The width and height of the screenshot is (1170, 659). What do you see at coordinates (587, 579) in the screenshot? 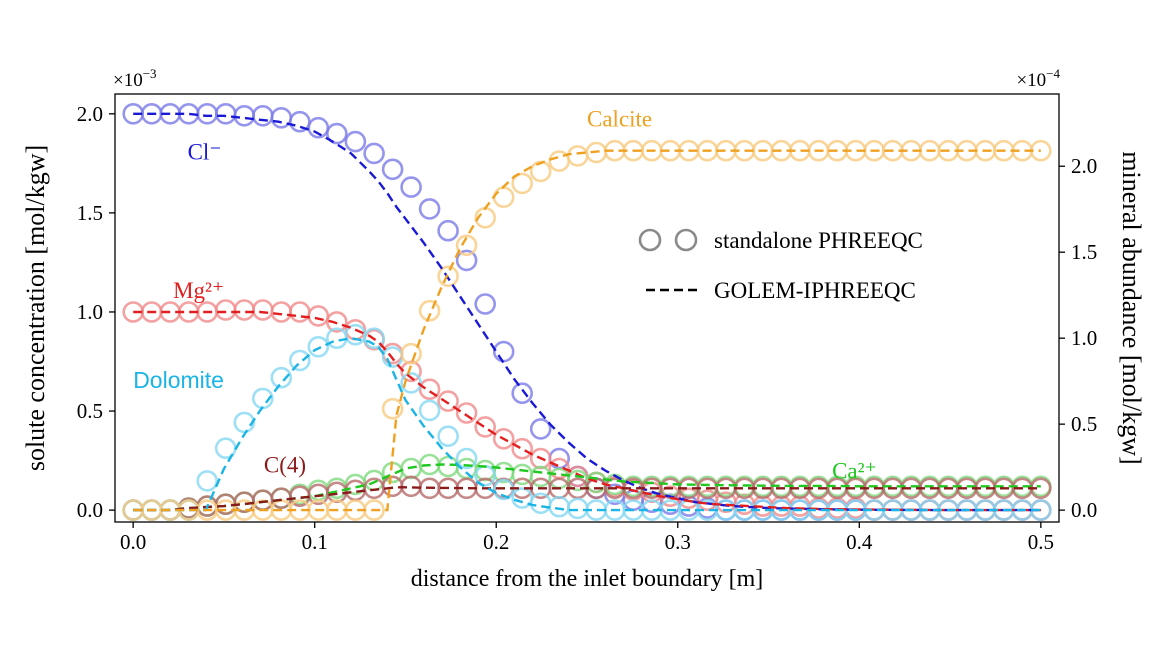
I see `x-axis-label: distance from the inlet boundary [m]` at bounding box center [587, 579].